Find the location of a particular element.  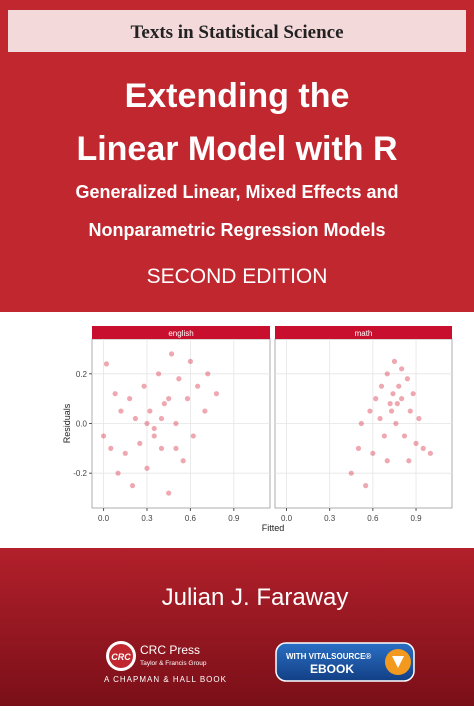

logo-text: CRC is located at coordinates (121, 657).